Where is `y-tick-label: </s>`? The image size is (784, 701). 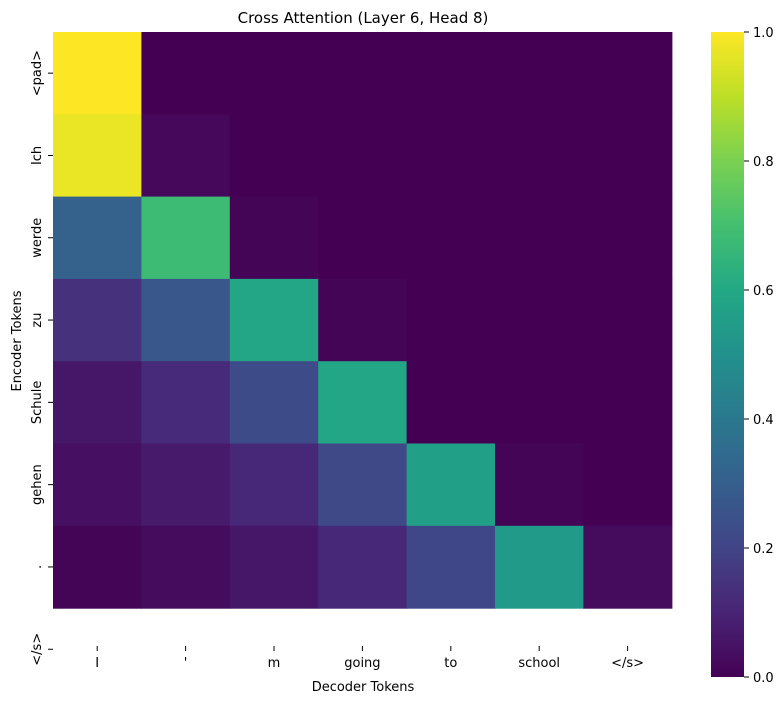 y-tick-label: </s> is located at coordinates (37, 649).